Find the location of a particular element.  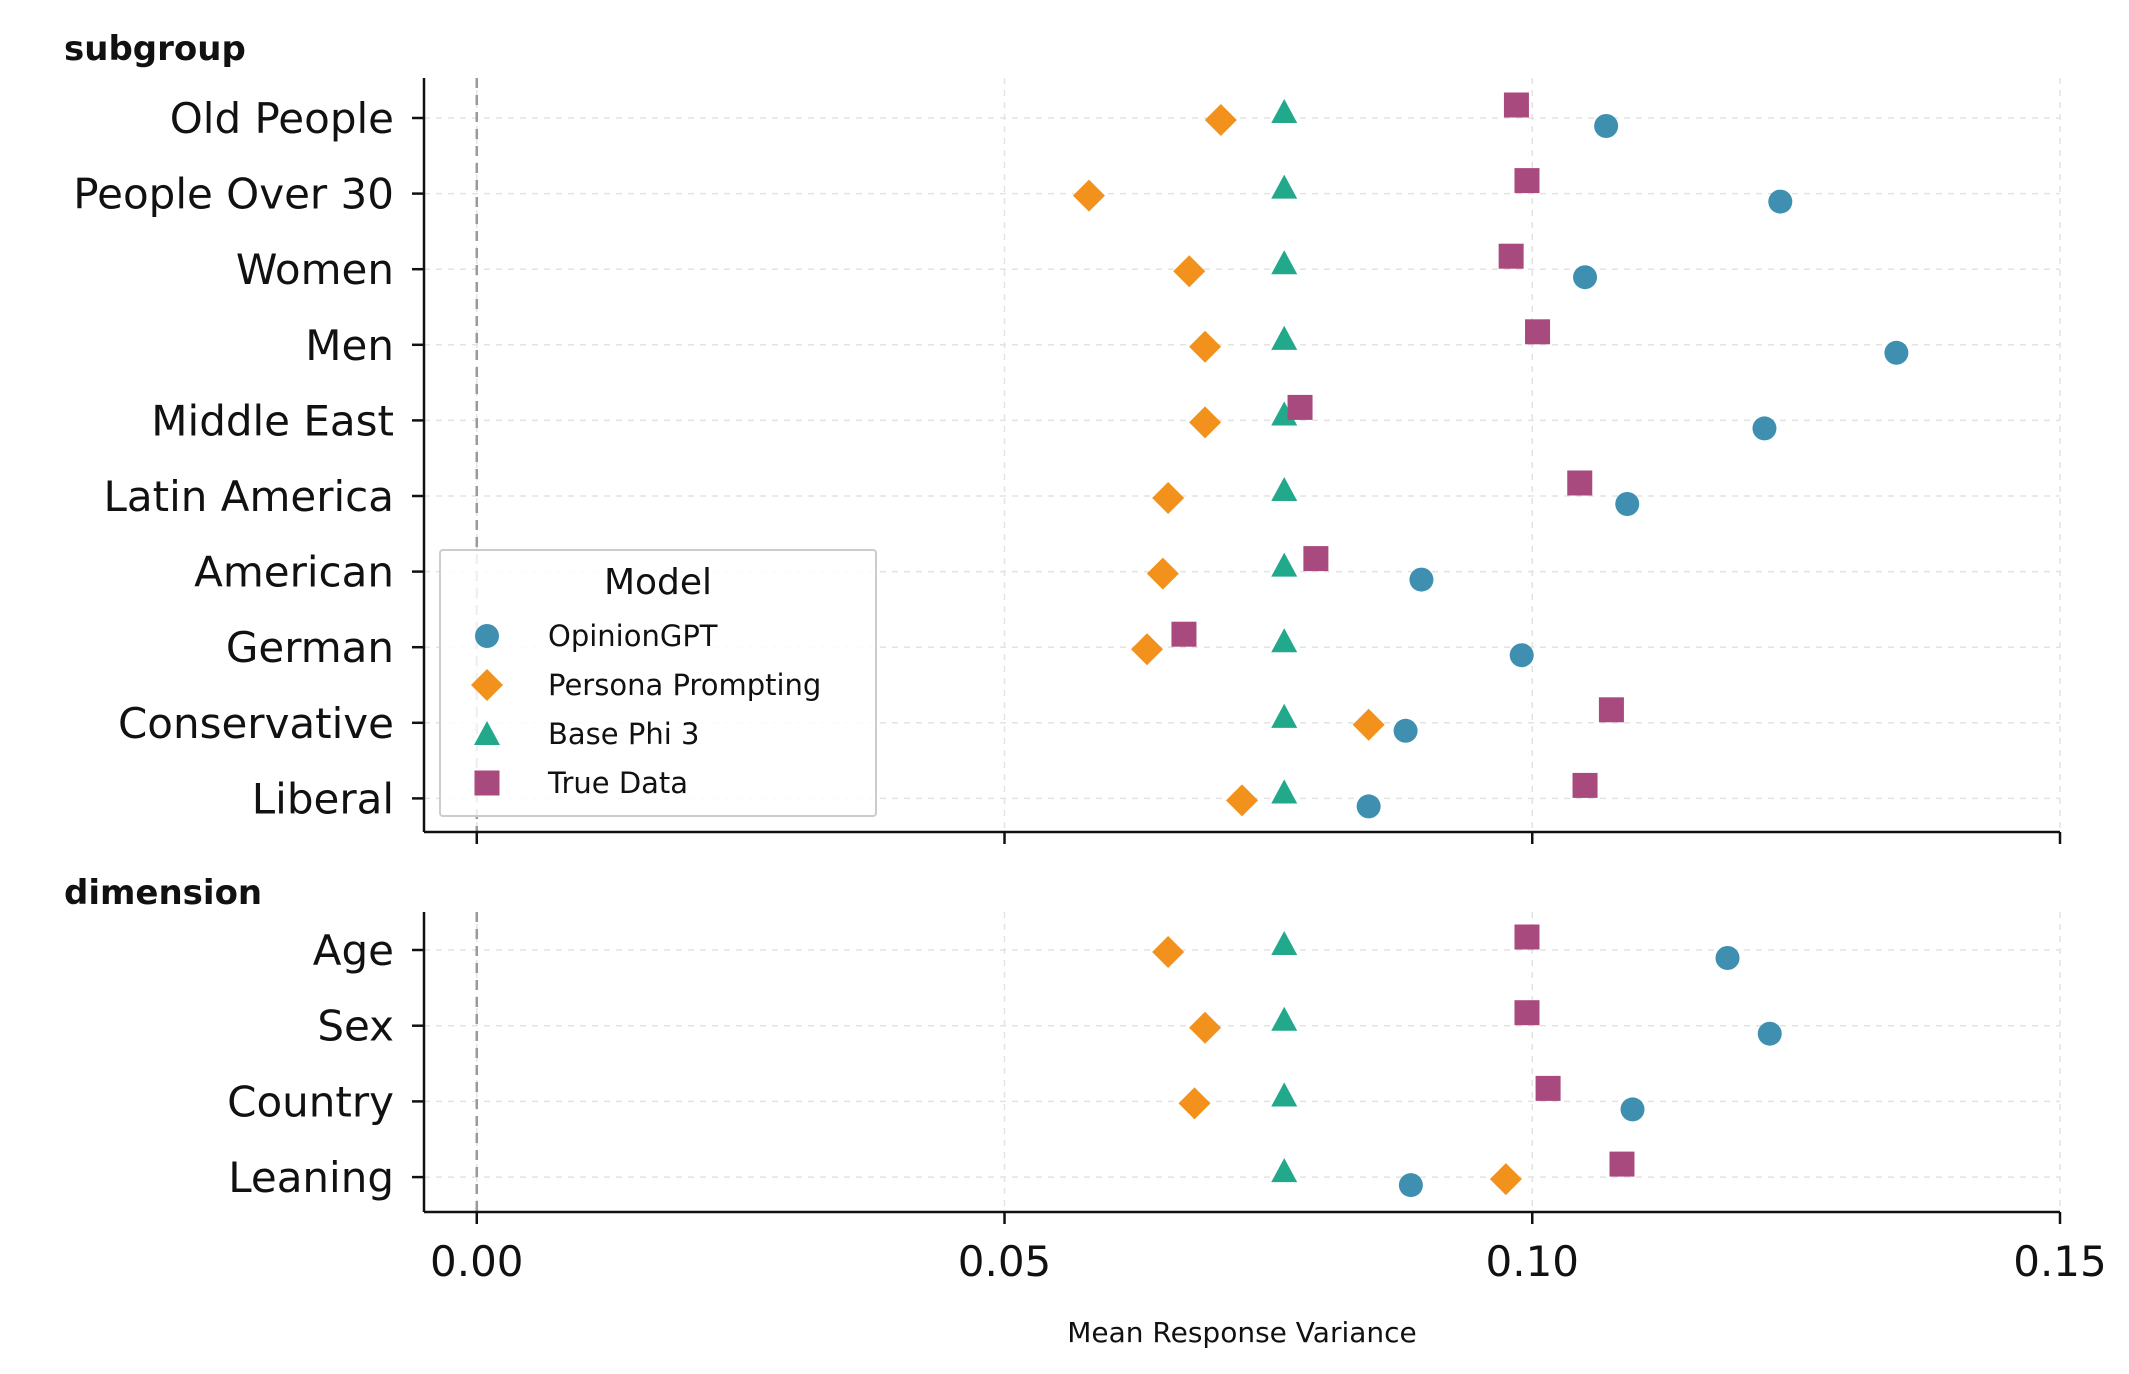

legend-marker-persona-prompting is located at coordinates (487, 685).